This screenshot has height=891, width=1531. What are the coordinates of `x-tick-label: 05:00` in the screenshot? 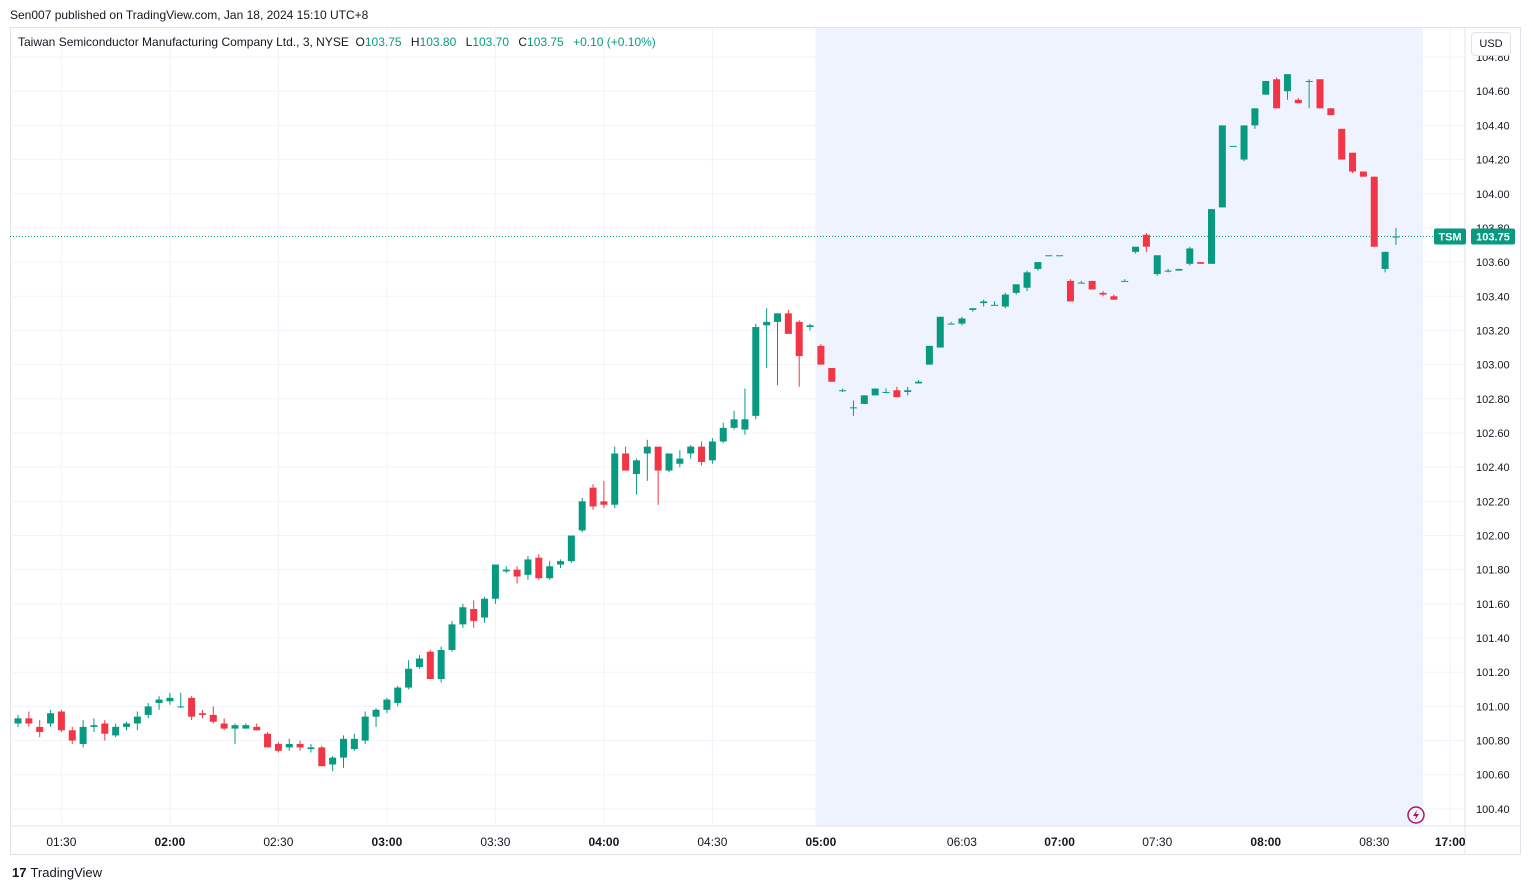 It's located at (821, 842).